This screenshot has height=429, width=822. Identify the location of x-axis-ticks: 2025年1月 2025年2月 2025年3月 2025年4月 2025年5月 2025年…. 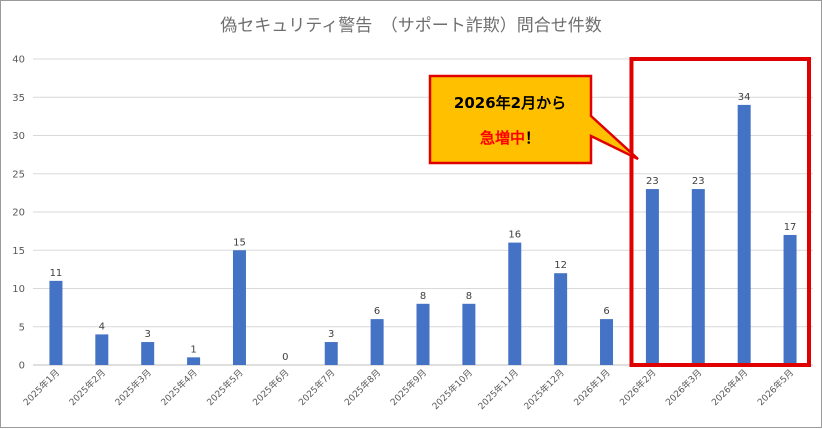
(409, 390).